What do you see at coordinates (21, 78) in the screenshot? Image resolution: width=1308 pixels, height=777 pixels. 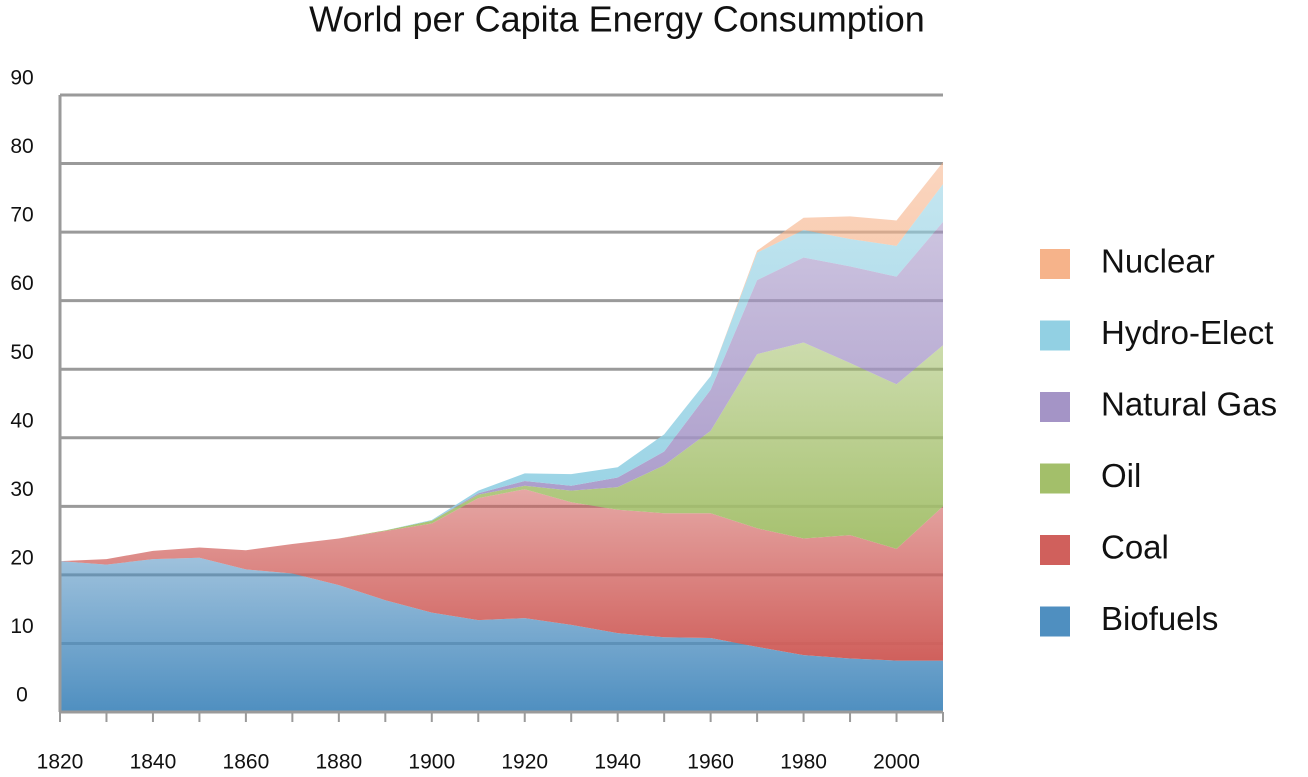 I see `y-tick-label: 90` at bounding box center [21, 78].